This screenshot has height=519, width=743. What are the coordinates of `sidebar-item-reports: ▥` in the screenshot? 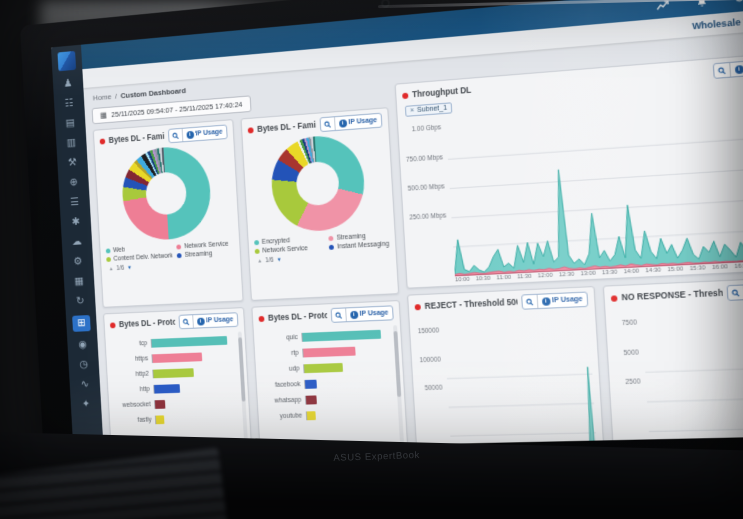 It's located at (71, 142).